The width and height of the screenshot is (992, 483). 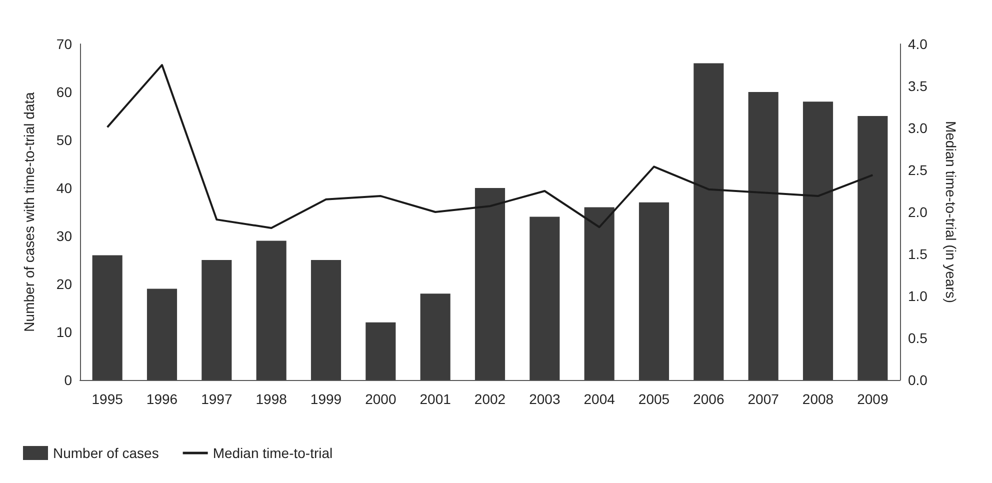 What do you see at coordinates (951, 212) in the screenshot?
I see `y2-axis-title: Median time-to-trial (in years)` at bounding box center [951, 212].